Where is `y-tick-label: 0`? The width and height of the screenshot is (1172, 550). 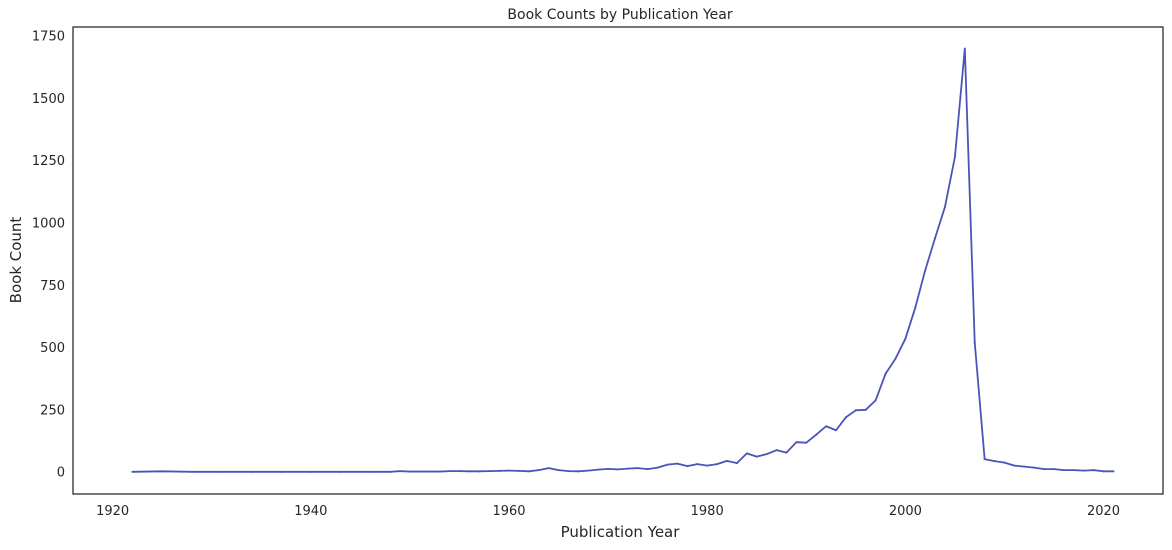
y-tick-label: 0 is located at coordinates (61, 473).